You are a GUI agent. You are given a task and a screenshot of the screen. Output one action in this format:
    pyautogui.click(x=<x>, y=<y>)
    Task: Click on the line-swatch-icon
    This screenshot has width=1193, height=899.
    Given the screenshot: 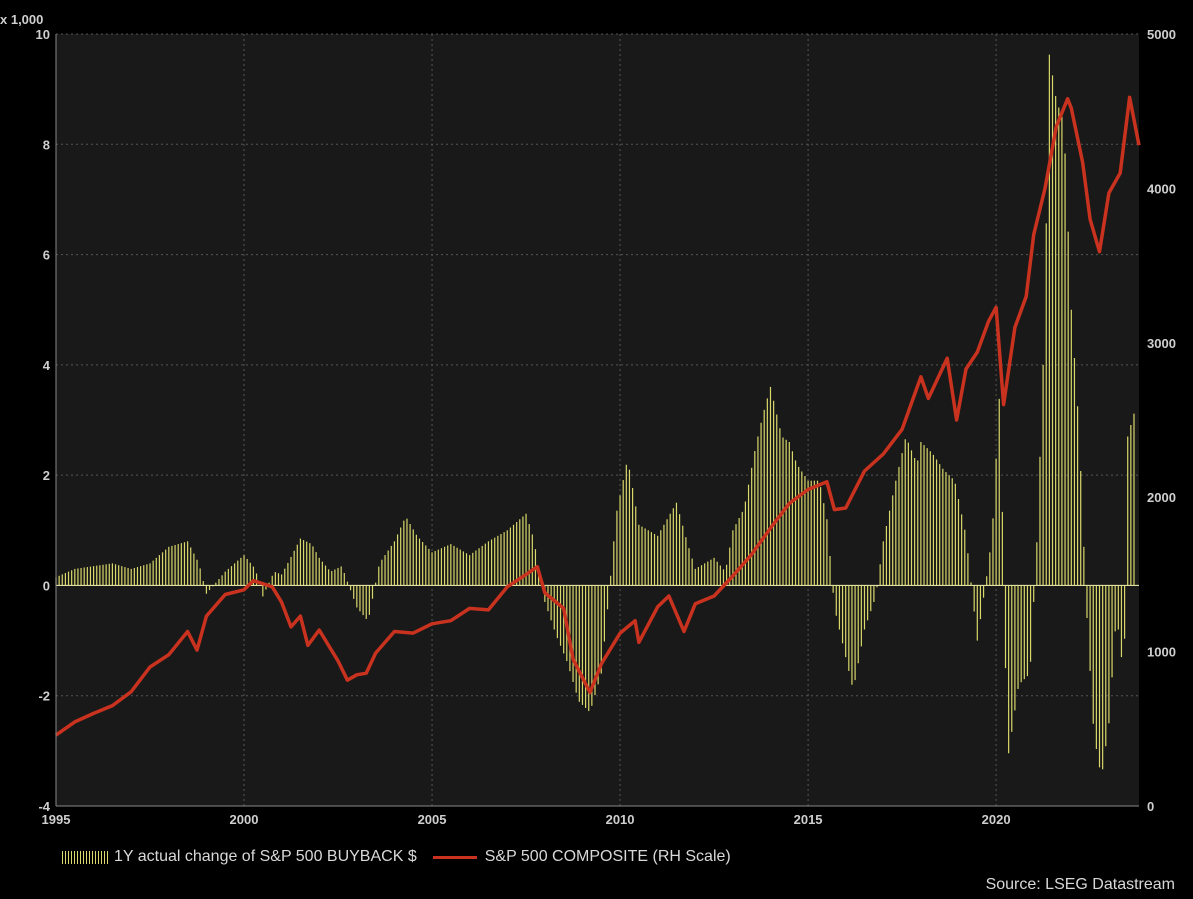 What is the action you would take?
    pyautogui.click(x=454, y=857)
    